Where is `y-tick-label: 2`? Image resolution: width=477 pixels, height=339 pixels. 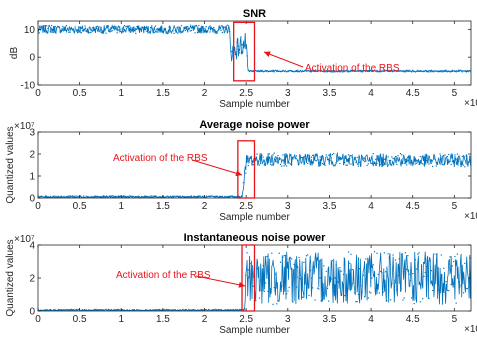
y-tick-label: 2 is located at coordinates (32, 155).